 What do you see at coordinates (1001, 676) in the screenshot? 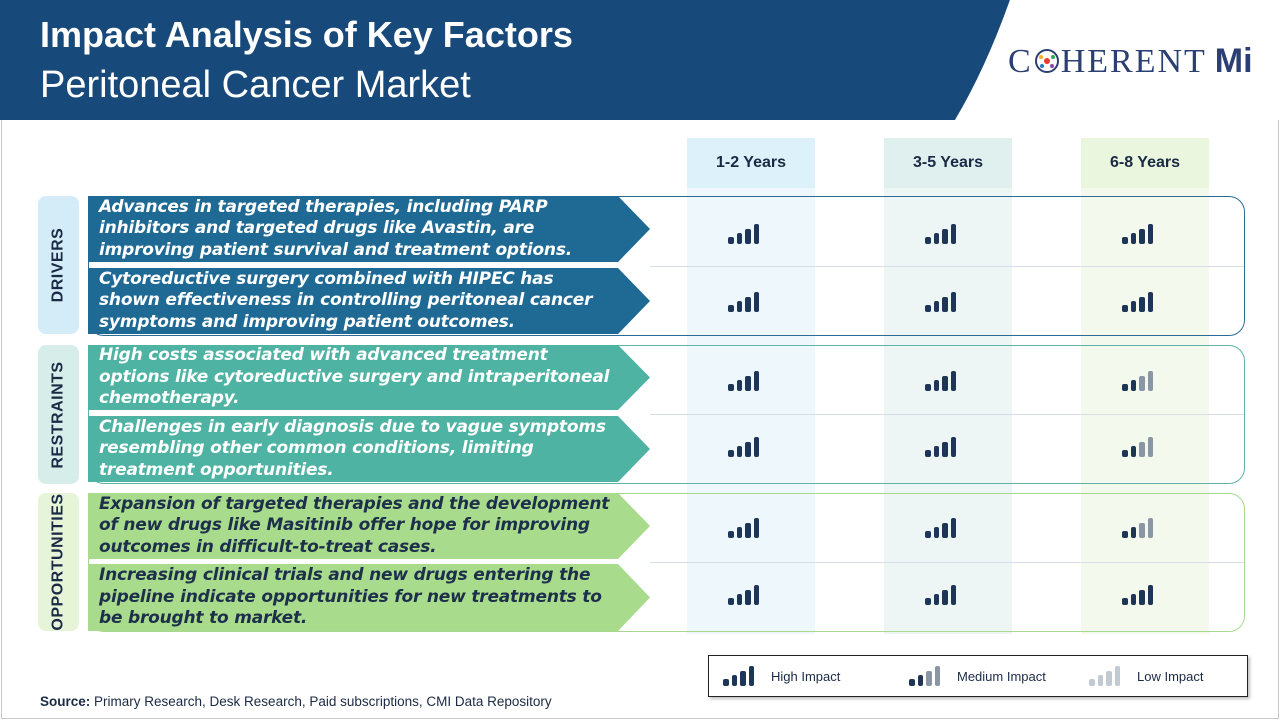
I see `legend-label-medium: Medium Impact` at bounding box center [1001, 676].